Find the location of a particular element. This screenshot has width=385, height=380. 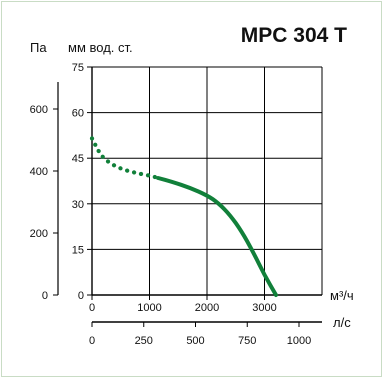

curve-dotted-segment is located at coordinates (125, 158).